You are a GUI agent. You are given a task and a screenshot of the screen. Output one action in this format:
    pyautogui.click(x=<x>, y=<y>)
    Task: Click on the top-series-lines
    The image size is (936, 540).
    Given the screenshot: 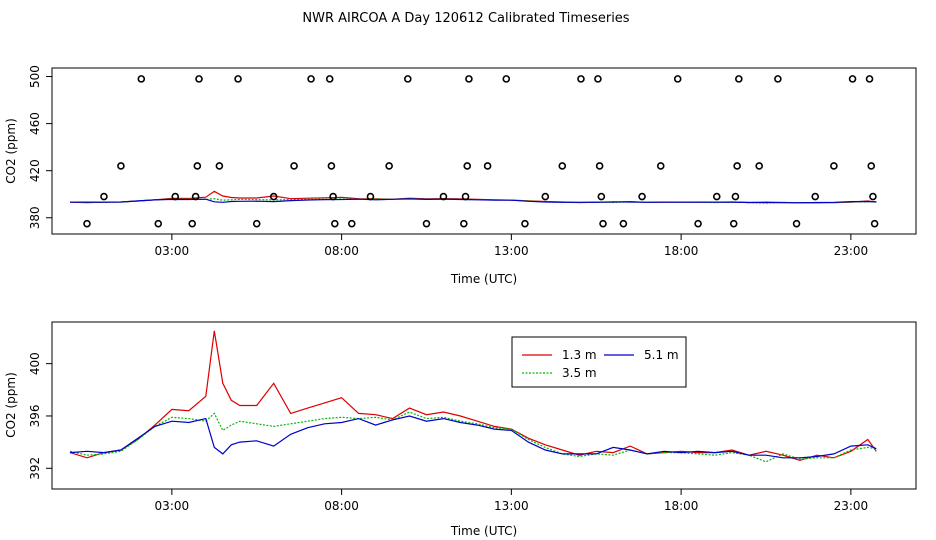 What is the action you would take?
    pyautogui.click(x=473, y=197)
    